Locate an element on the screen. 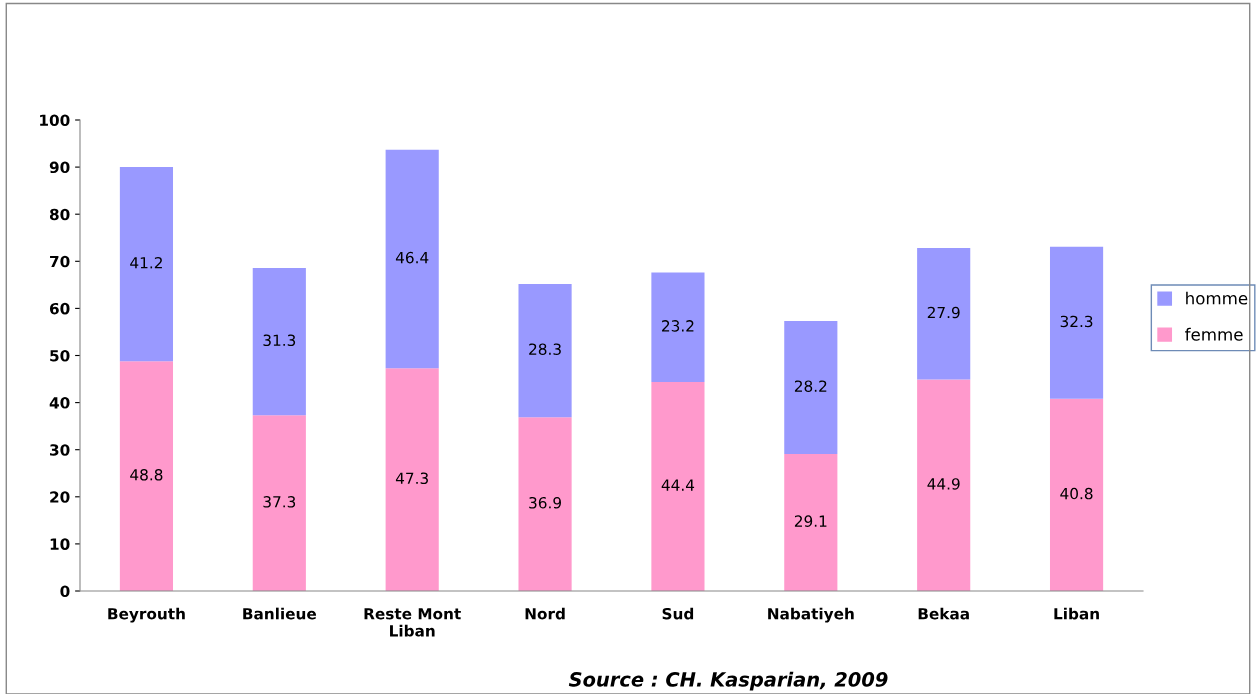 This screenshot has height=694, width=1256. x-tick-label: Sud is located at coordinates (678, 613).